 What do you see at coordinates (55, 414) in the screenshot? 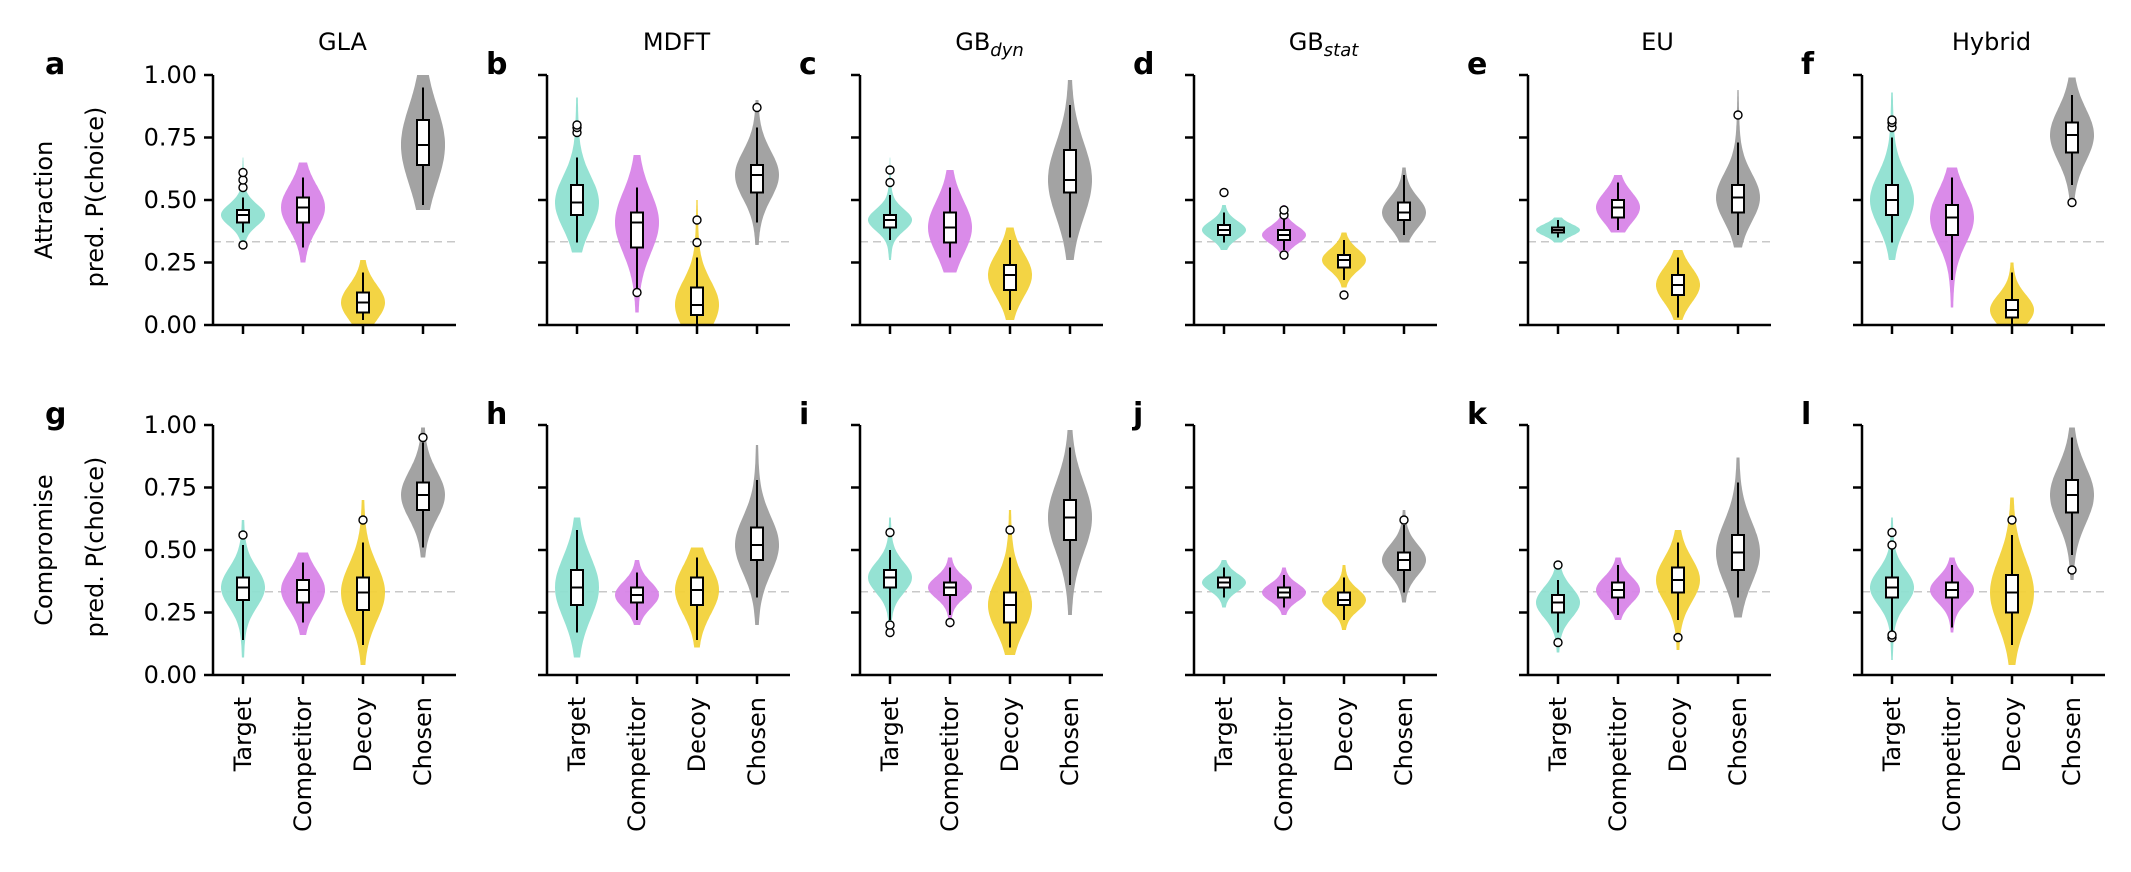
I see `panel-letter-g: g` at bounding box center [55, 414].